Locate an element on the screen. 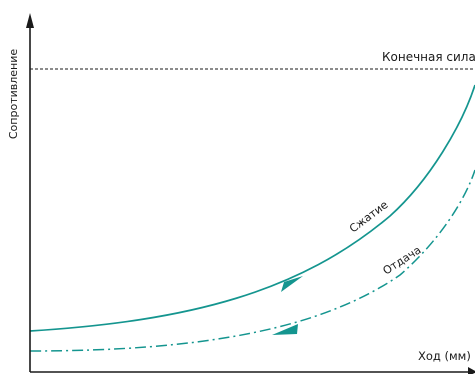  x-axis-label: Ход (мм) is located at coordinates (444, 356).